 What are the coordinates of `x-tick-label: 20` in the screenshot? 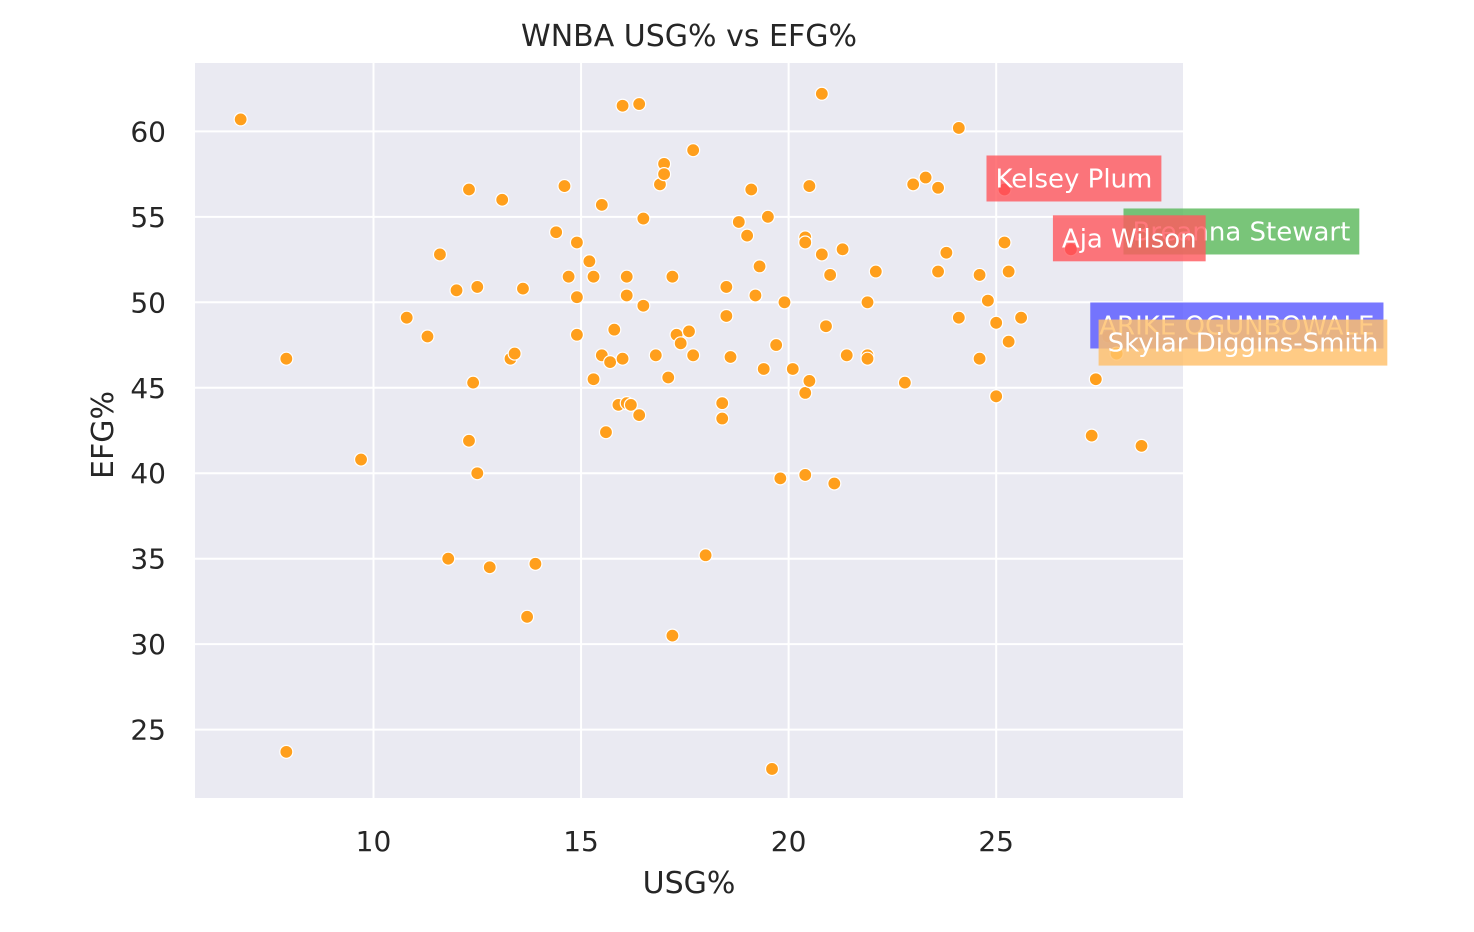 It's located at (789, 841).